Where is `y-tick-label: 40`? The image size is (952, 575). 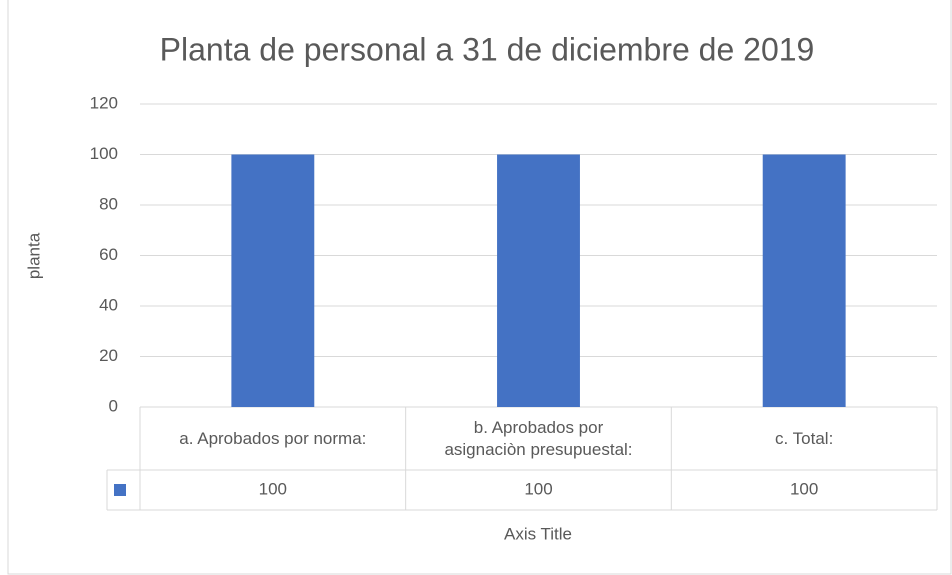
y-tick-label: 40 is located at coordinates (108, 304).